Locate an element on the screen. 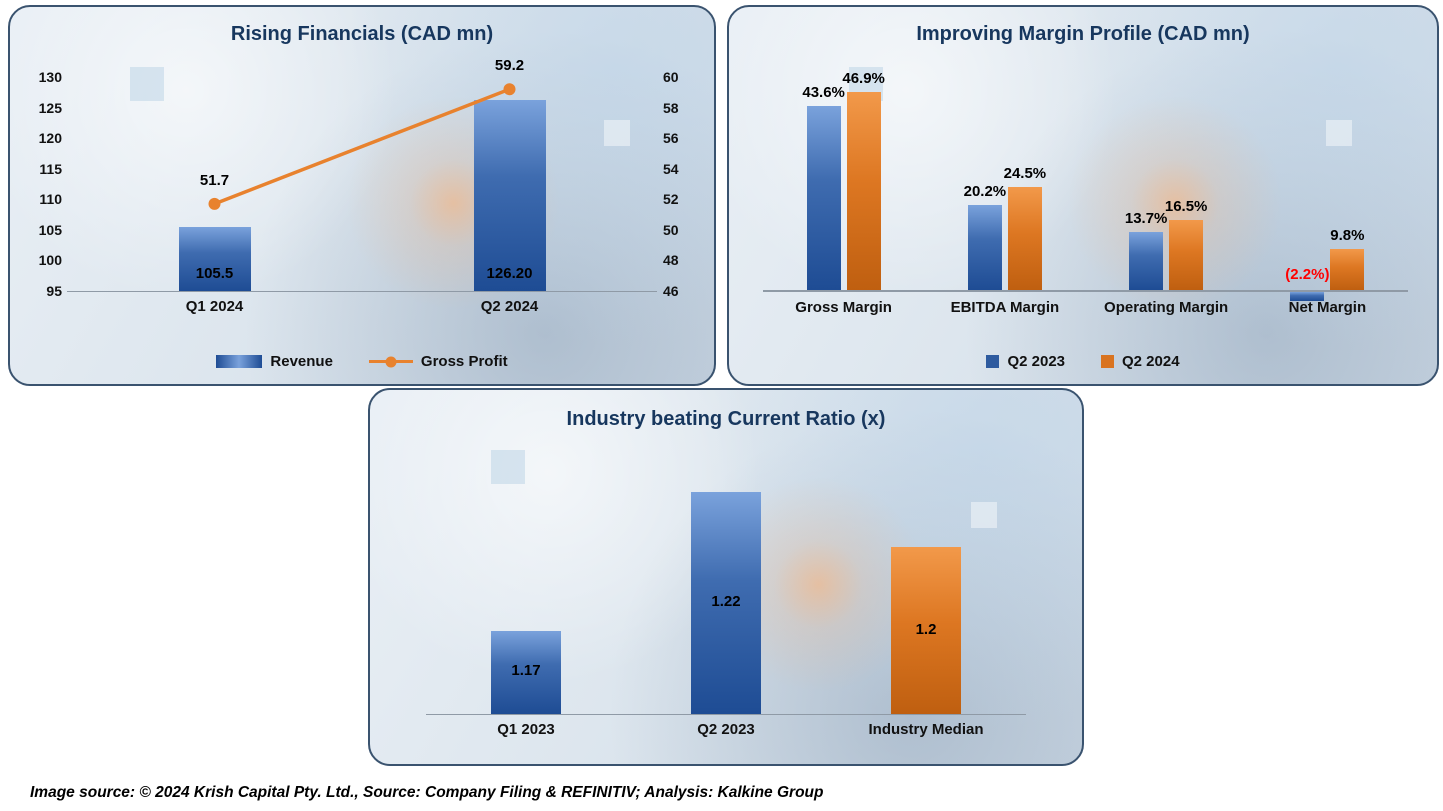 The image size is (1443, 811). left-axis-tick: 130 is located at coordinates (50, 77).